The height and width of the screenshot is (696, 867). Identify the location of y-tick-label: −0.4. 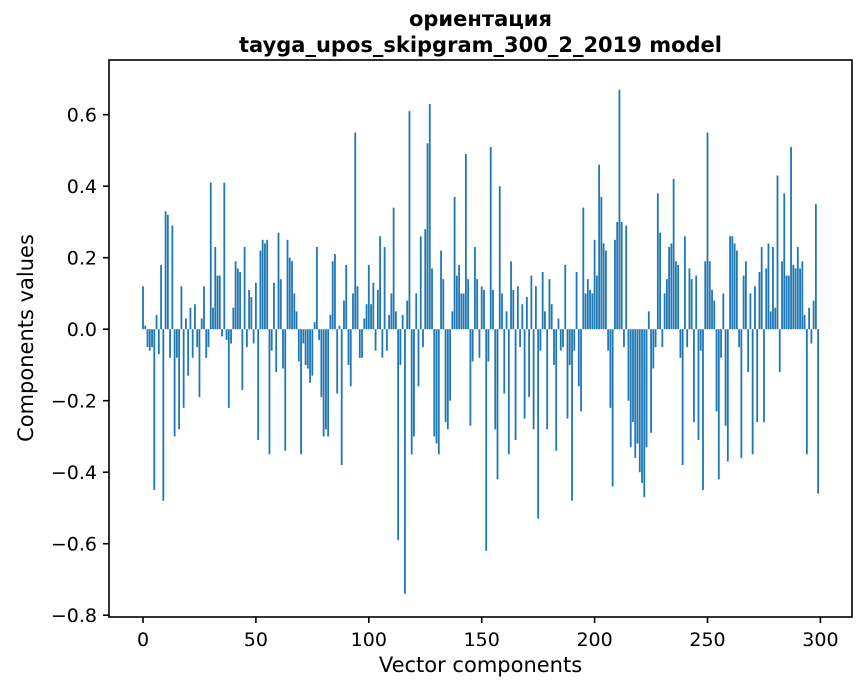
(74, 473).